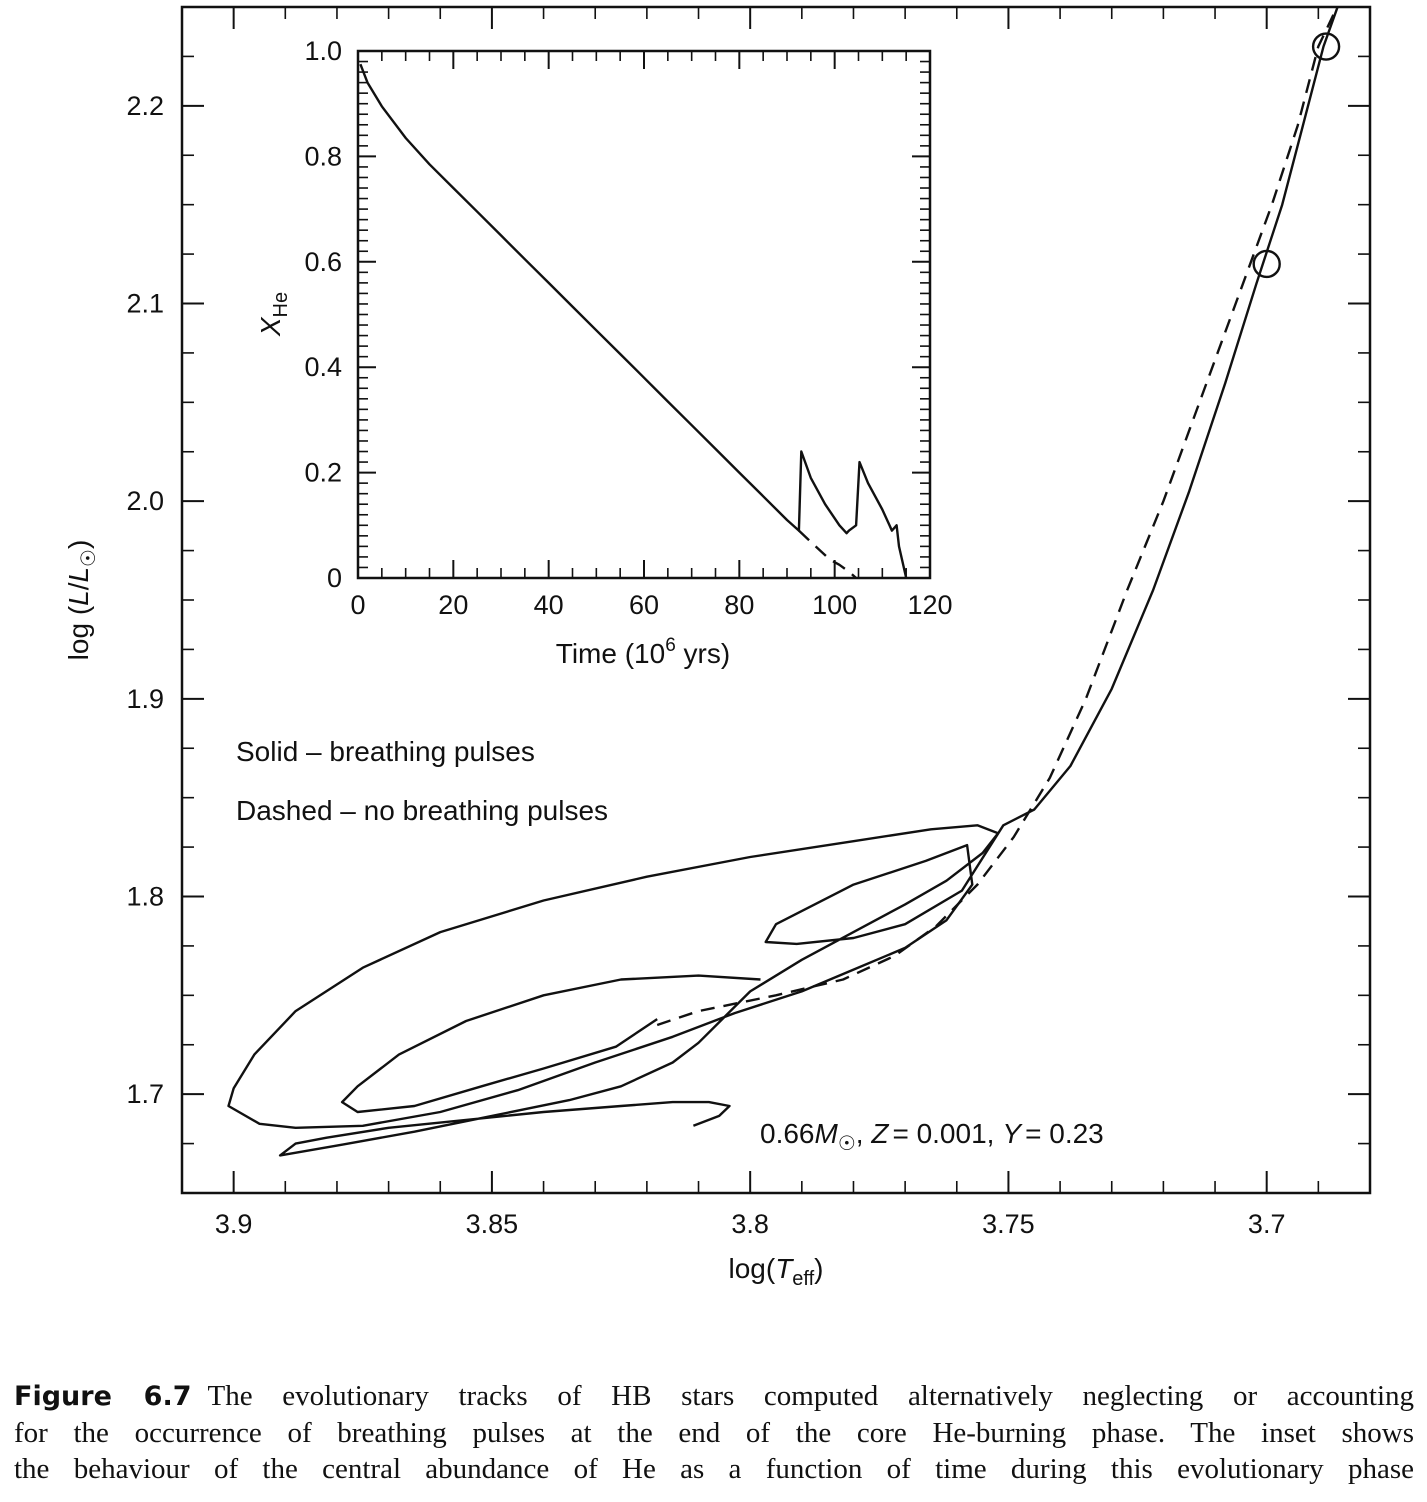 This screenshot has width=1427, height=1502. Describe the element at coordinates (323, 51) in the screenshot. I see `y-tick-label: 1.0` at that location.